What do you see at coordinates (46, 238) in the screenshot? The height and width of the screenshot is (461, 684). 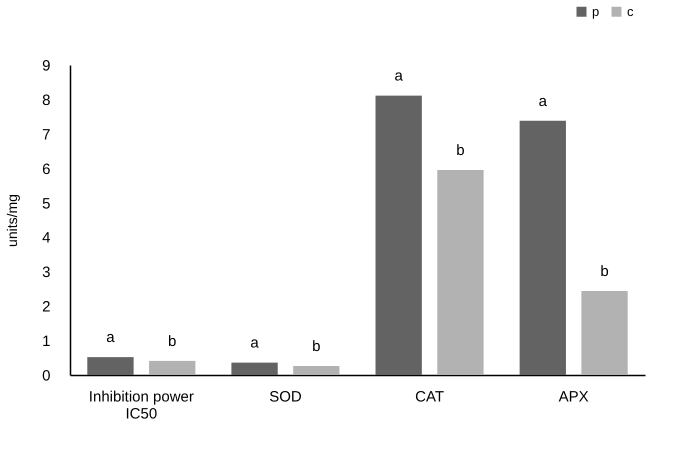 I see `y-tick-label: 4` at bounding box center [46, 238].